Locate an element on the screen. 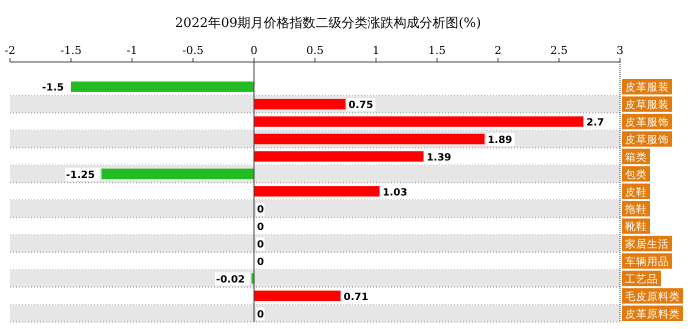 This screenshot has height=329, width=696. y-tick-label: 车辆用品 is located at coordinates (647, 261).